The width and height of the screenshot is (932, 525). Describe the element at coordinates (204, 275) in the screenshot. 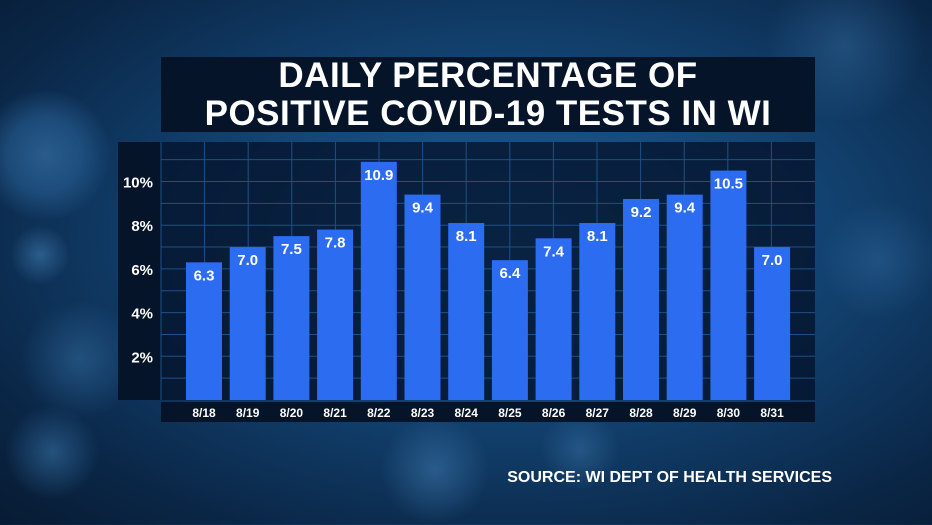

I see `bar-value-label: 6.3` at that location.